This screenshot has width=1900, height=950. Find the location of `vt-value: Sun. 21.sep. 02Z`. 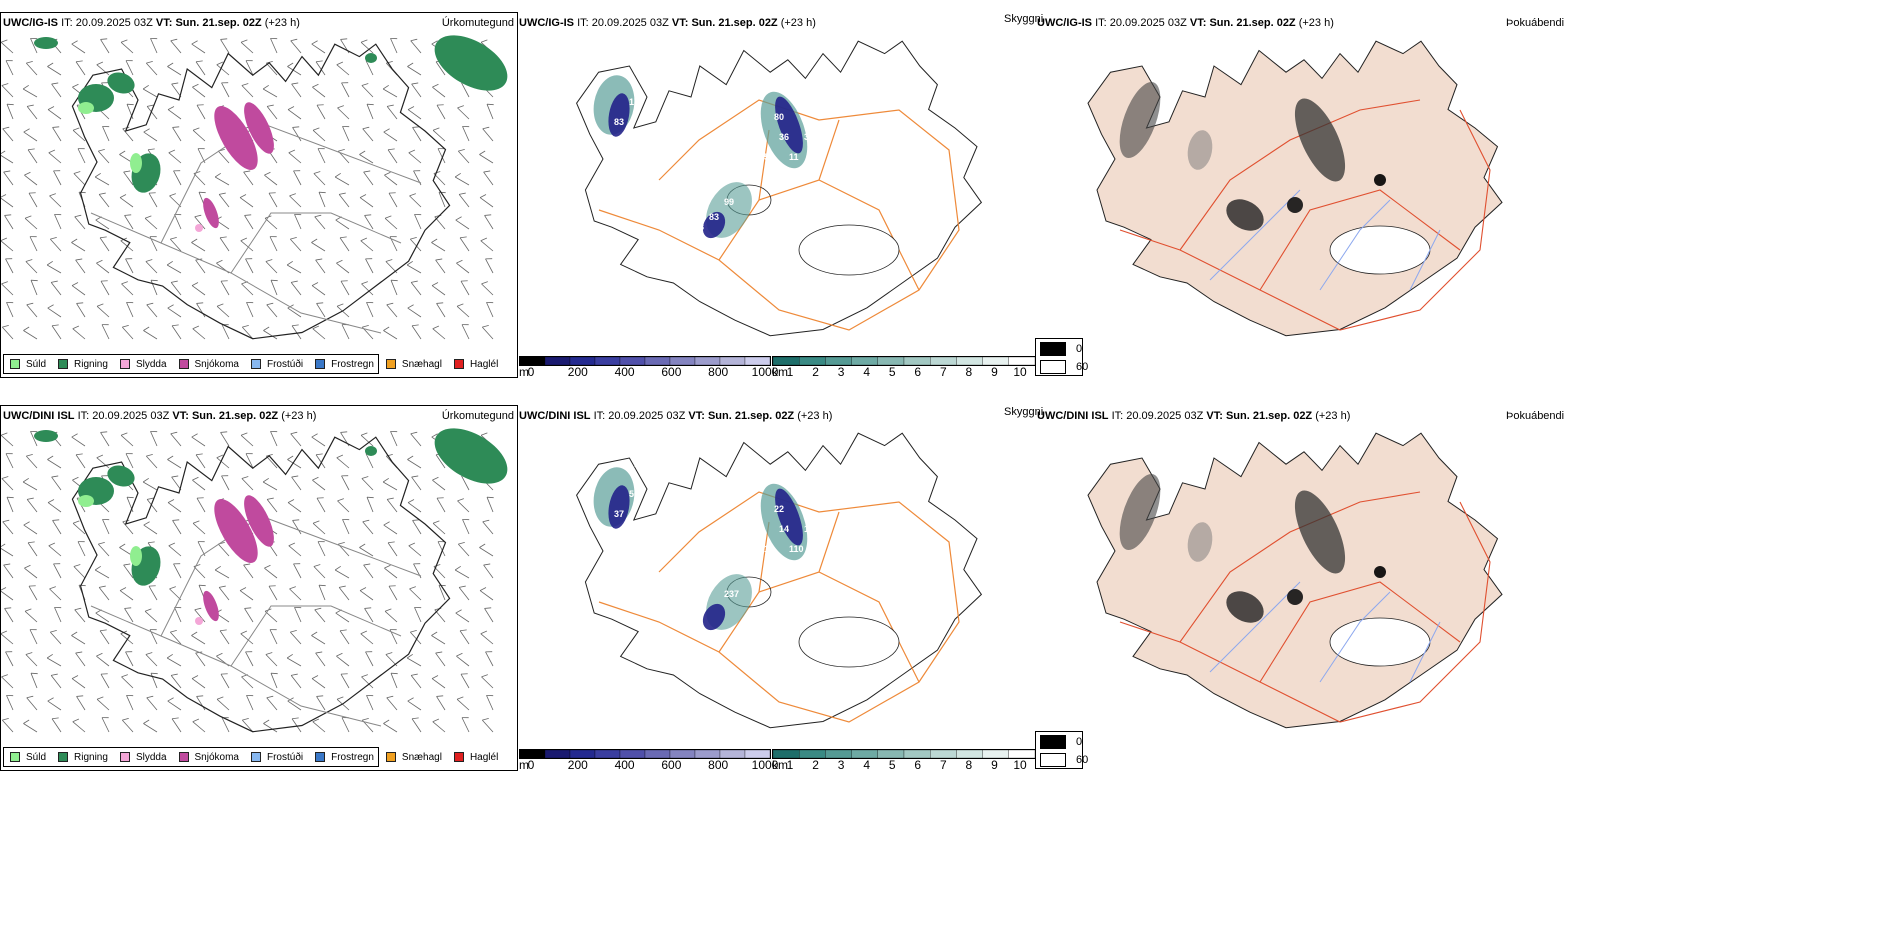

vt-value: Sun. 21.sep. 02Z is located at coordinates (734, 23).